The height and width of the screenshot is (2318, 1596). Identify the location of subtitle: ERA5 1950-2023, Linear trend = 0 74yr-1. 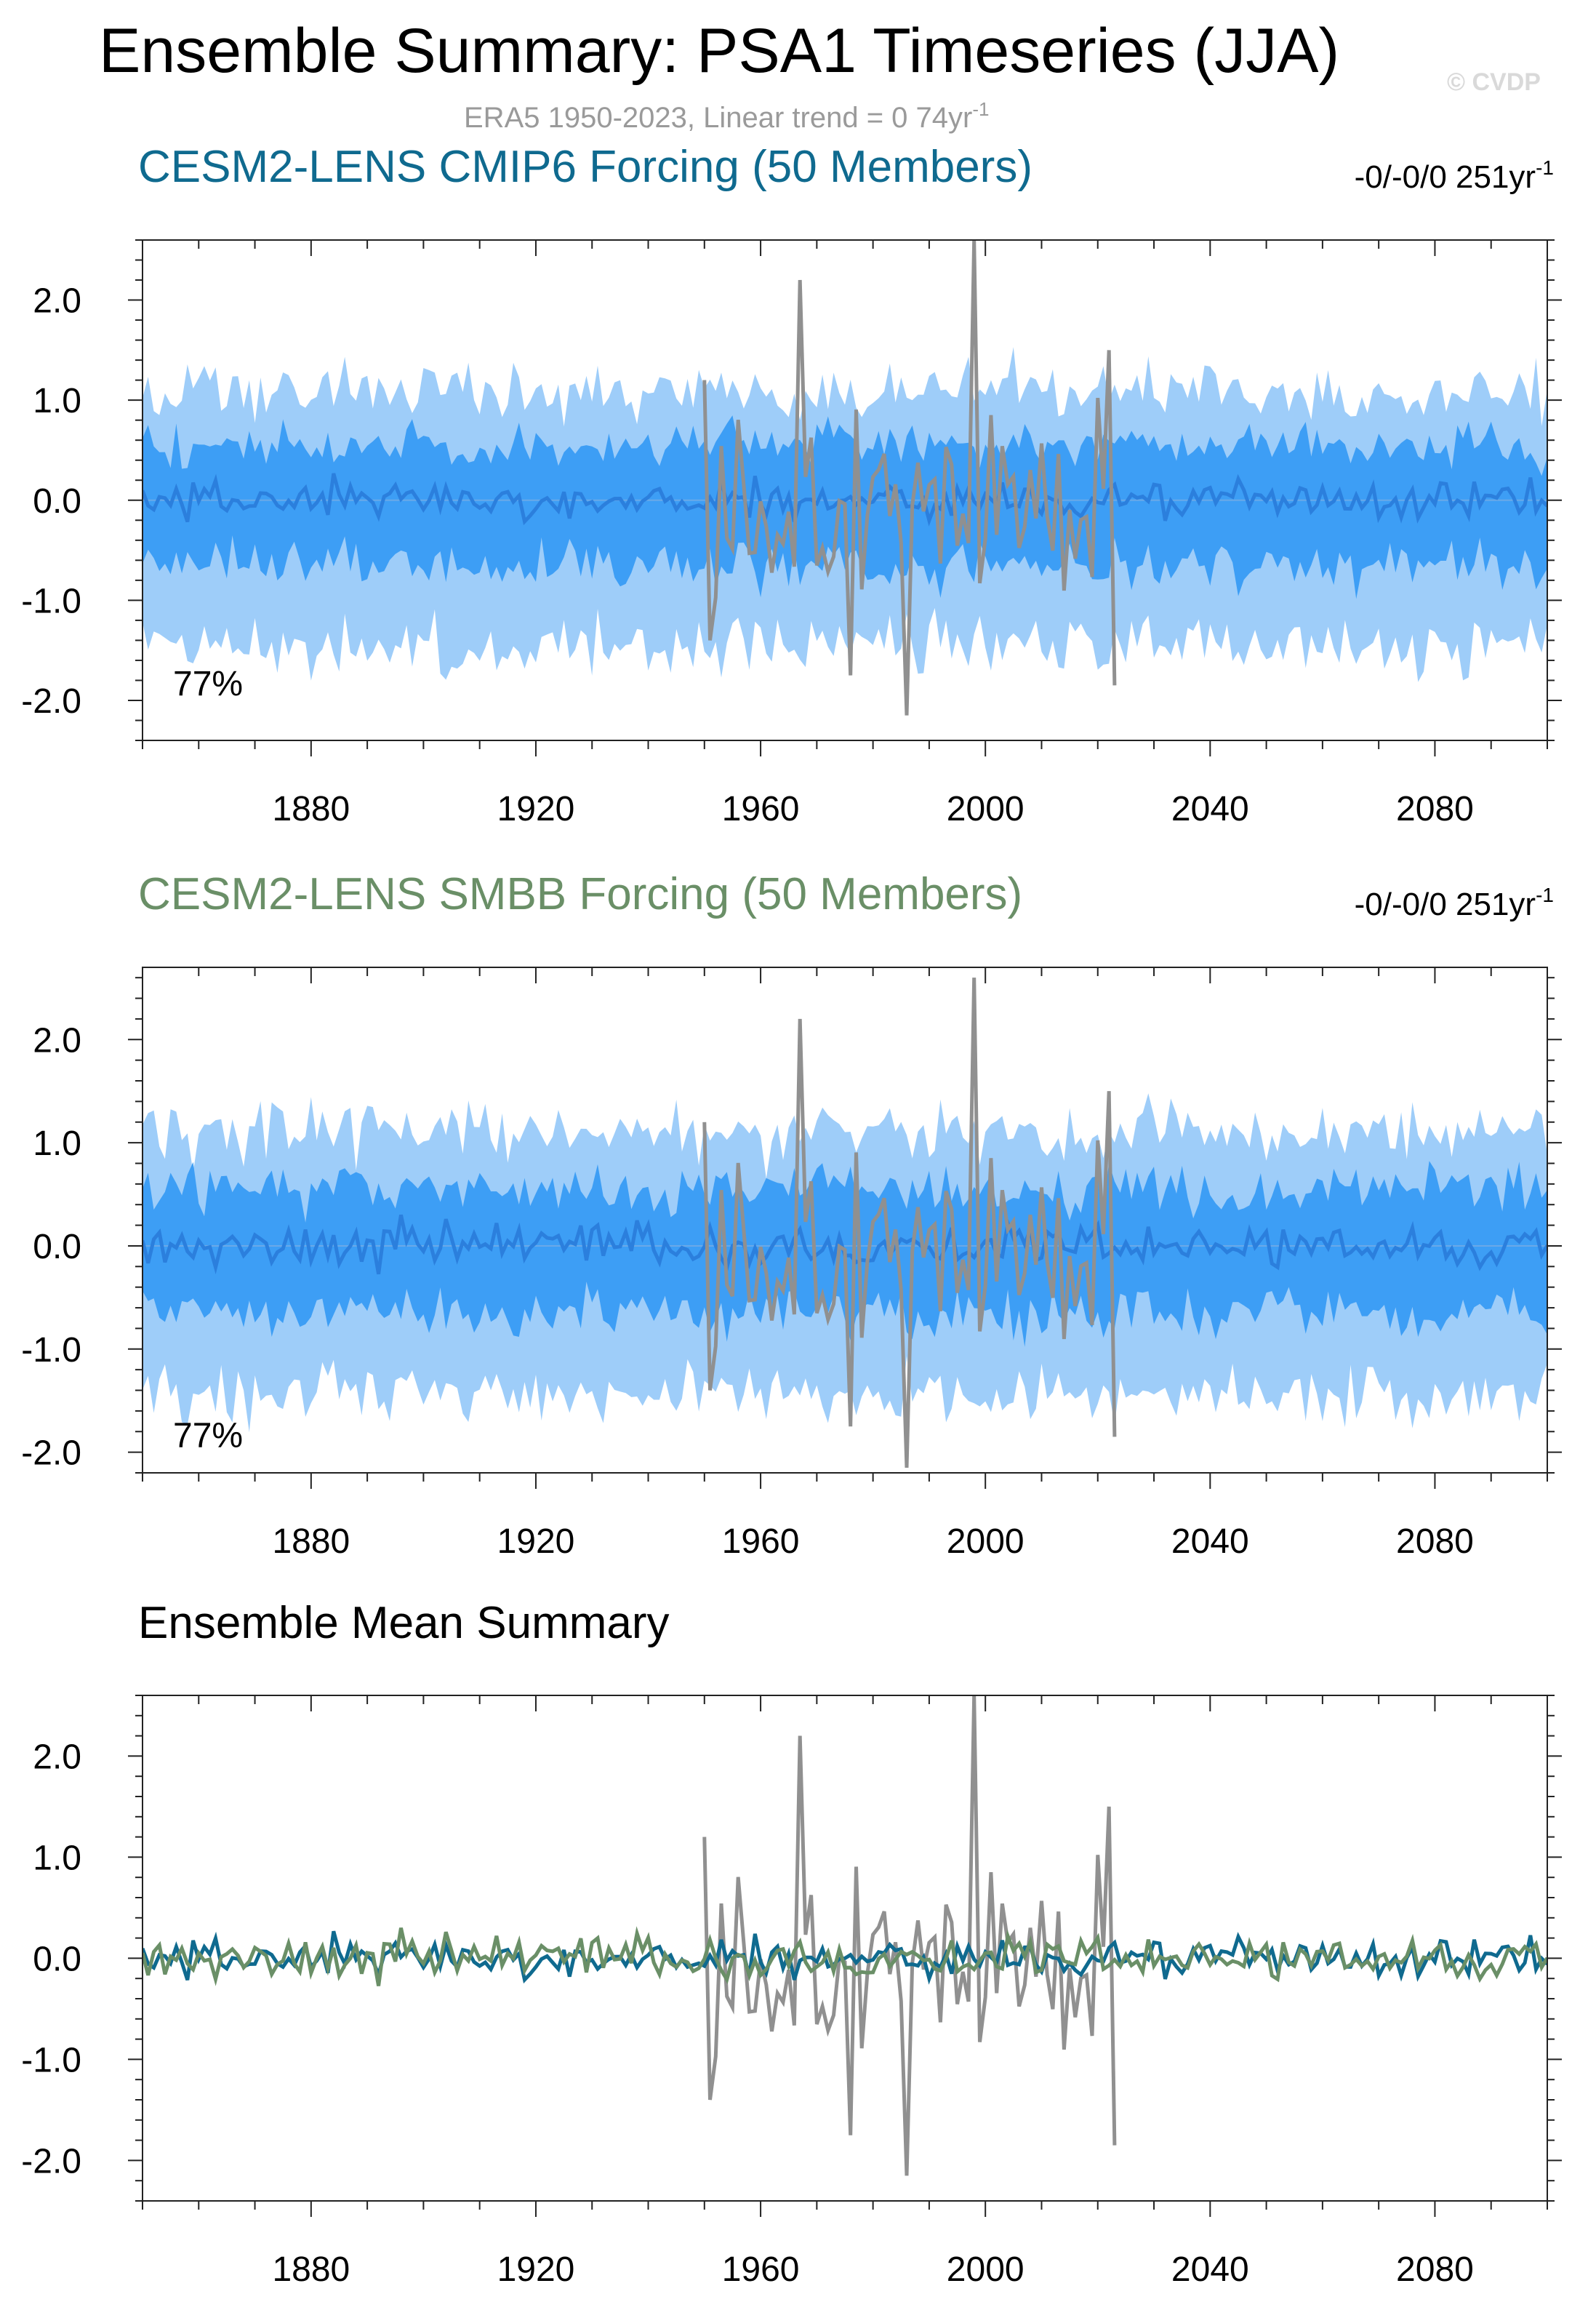
(727, 116).